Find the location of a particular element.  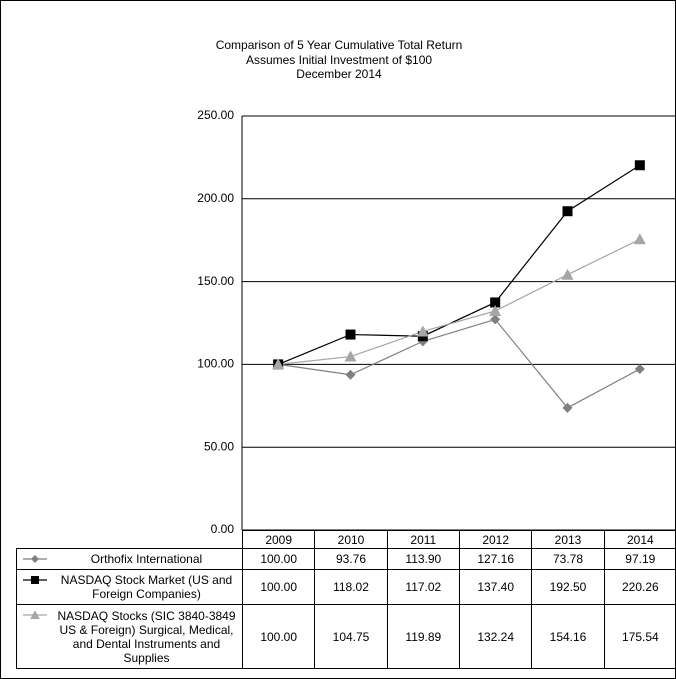

y-tick-label: 50.00 is located at coordinates (219, 446).